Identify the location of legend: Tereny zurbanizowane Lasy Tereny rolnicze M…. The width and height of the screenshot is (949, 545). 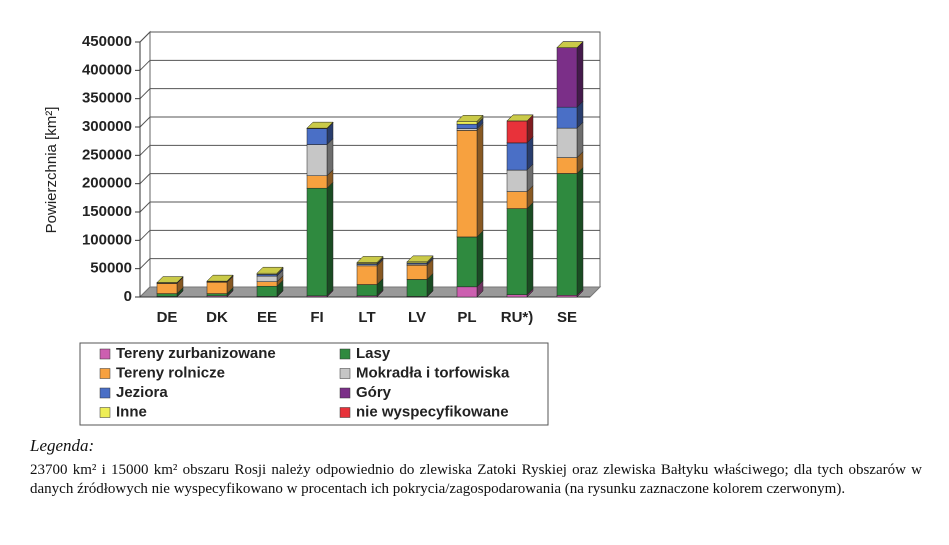
(314, 384).